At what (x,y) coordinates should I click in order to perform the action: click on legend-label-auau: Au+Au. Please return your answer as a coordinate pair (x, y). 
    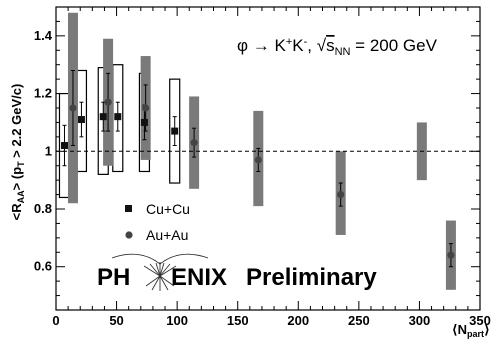
    Looking at the image, I should click on (167, 235).